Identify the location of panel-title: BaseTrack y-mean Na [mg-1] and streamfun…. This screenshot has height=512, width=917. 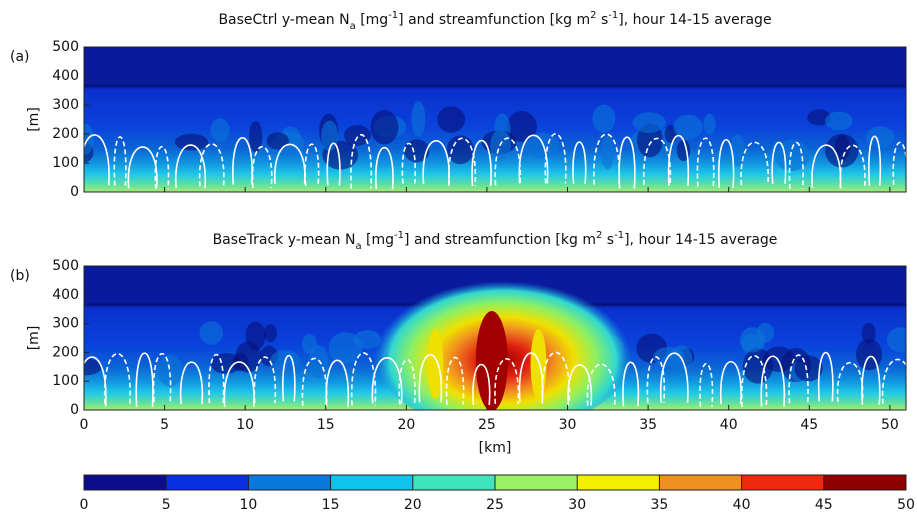
(495, 241).